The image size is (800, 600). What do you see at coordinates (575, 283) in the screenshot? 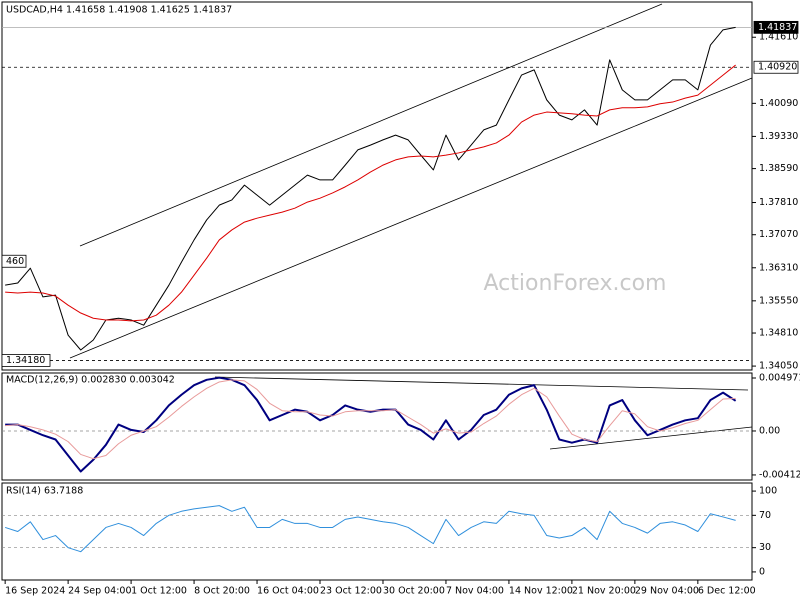
I see `watermark: ActionForex.com` at bounding box center [575, 283].